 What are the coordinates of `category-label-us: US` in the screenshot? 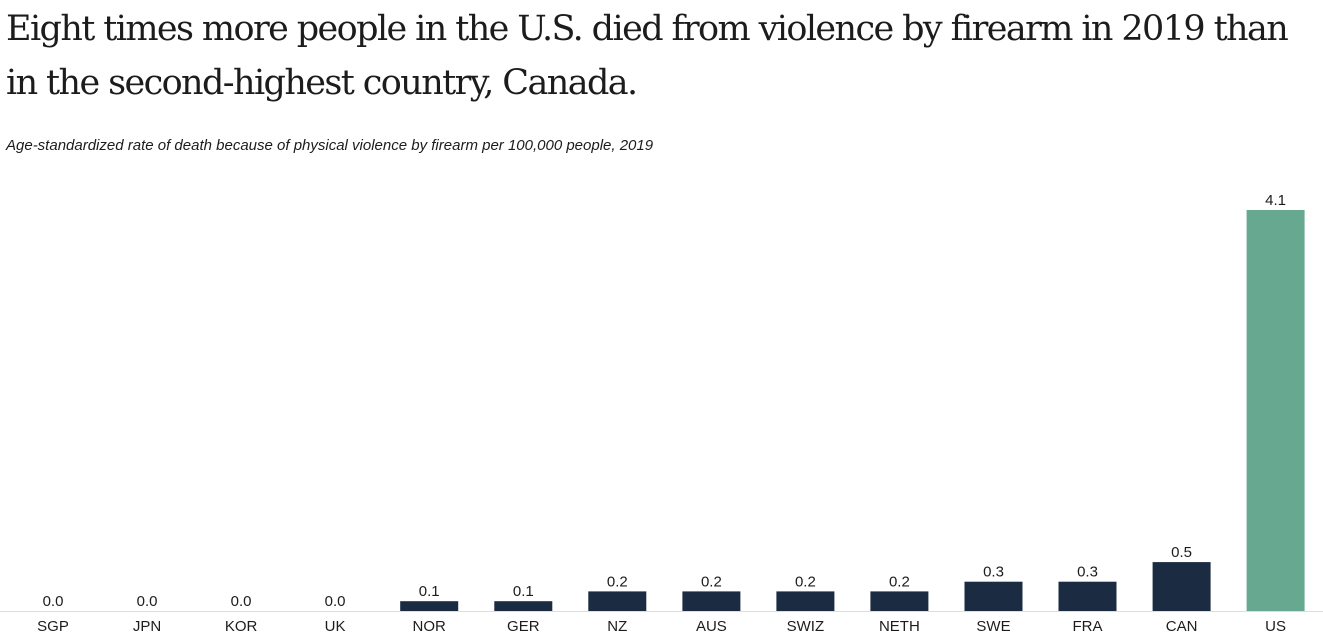 It's located at (1275, 626).